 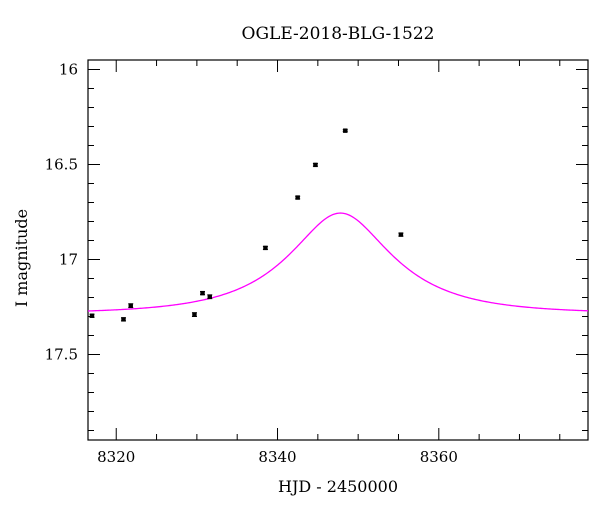 I want to click on y-tick-label: 17, so click(x=68, y=260).